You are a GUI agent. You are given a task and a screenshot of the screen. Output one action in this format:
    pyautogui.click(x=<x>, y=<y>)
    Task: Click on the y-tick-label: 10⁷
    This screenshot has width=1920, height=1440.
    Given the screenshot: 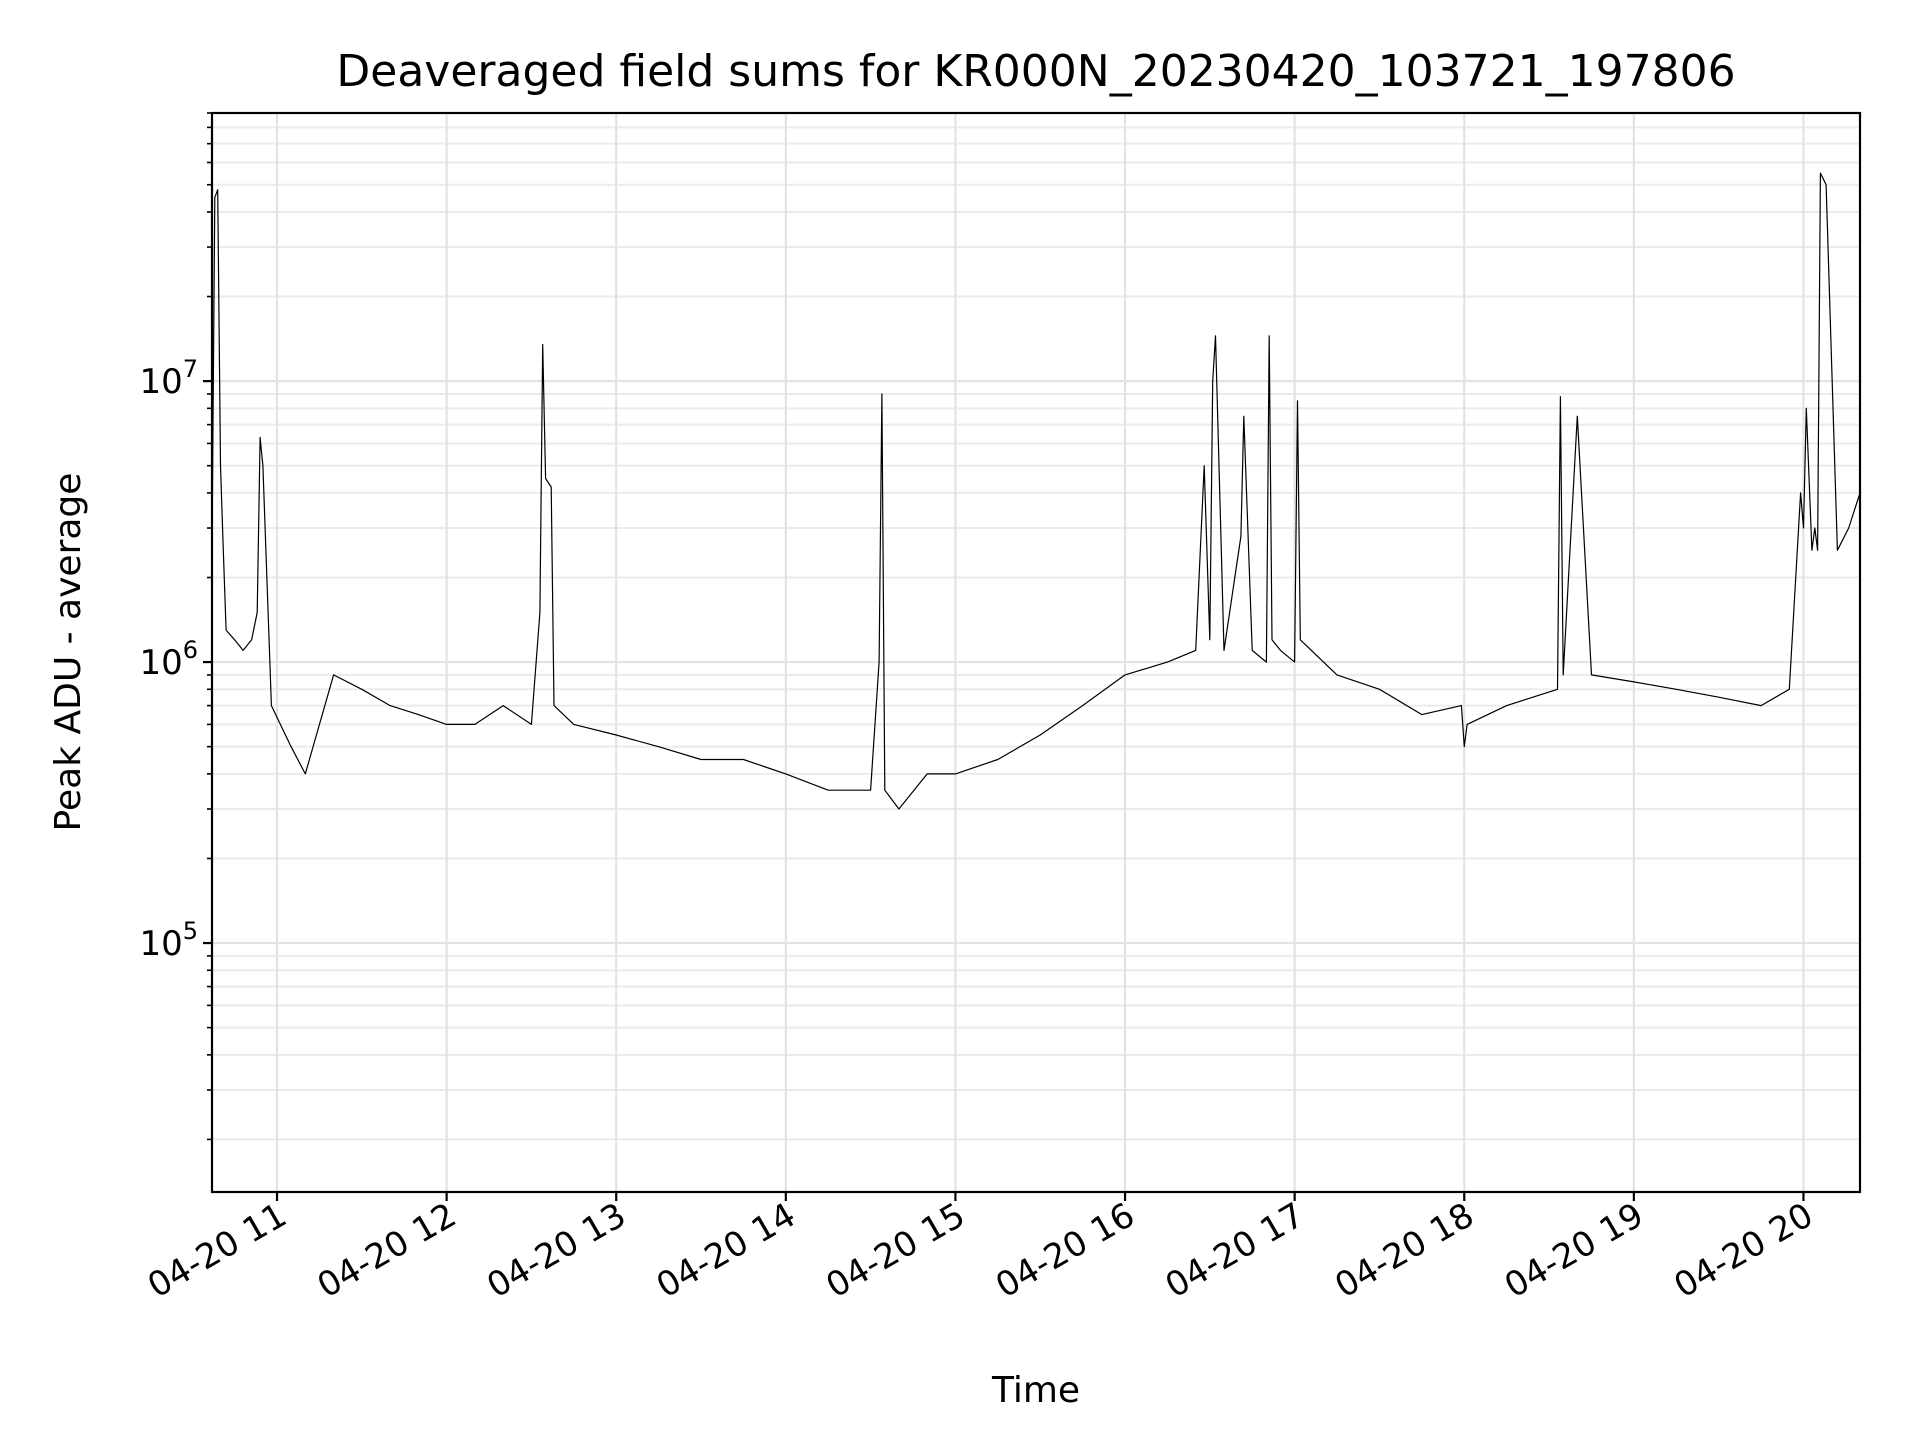 What is the action you would take?
    pyautogui.click(x=168, y=378)
    